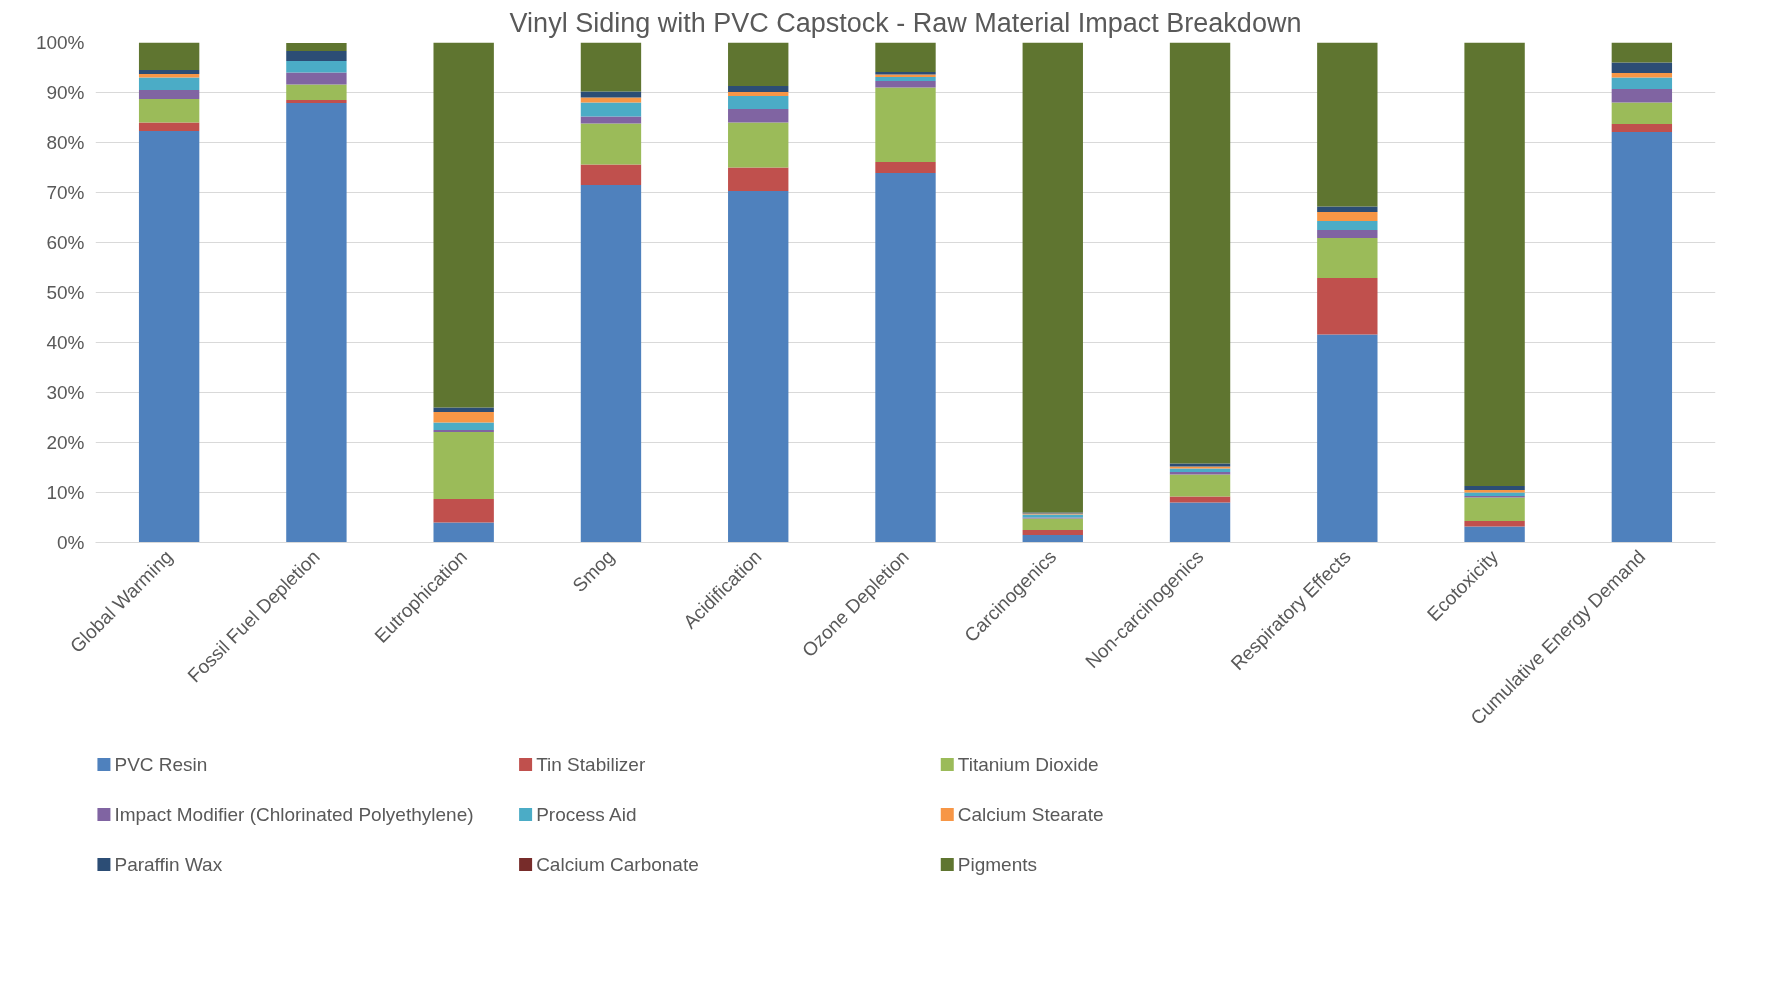 The height and width of the screenshot is (992, 1775). I want to click on y-tick-label: 100%, so click(60, 42).